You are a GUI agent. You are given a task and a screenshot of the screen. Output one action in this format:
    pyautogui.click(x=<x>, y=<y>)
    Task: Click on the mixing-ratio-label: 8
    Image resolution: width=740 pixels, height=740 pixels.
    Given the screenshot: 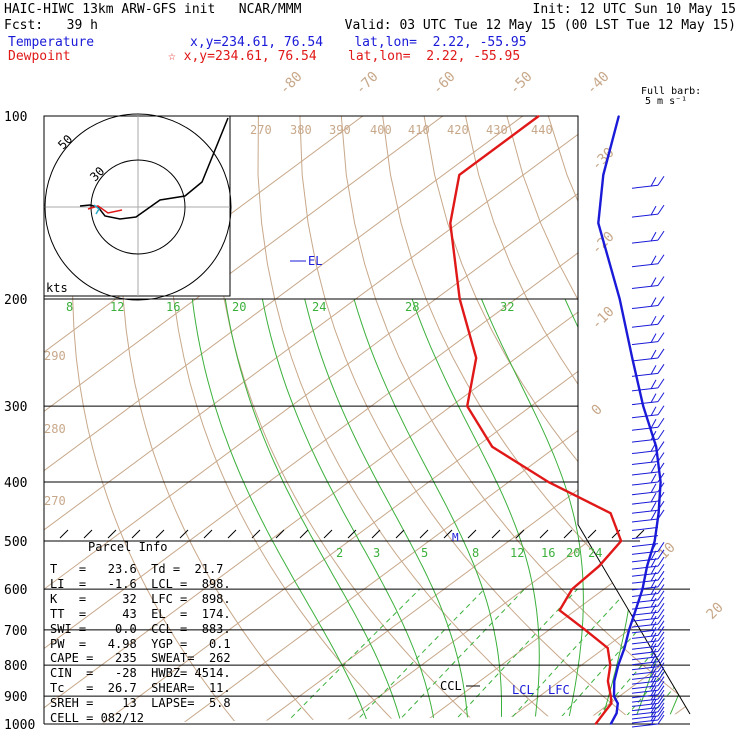 What is the action you would take?
    pyautogui.click(x=475, y=553)
    